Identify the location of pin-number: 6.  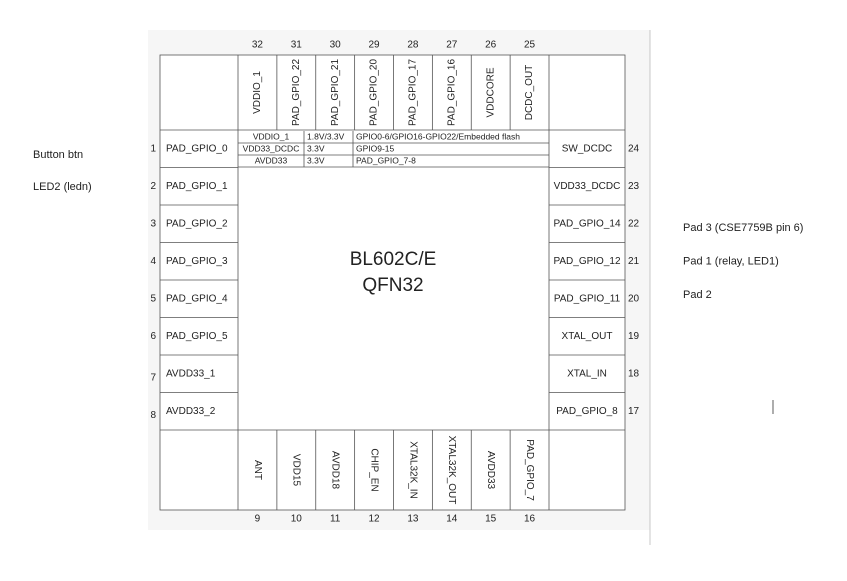
(153, 336).